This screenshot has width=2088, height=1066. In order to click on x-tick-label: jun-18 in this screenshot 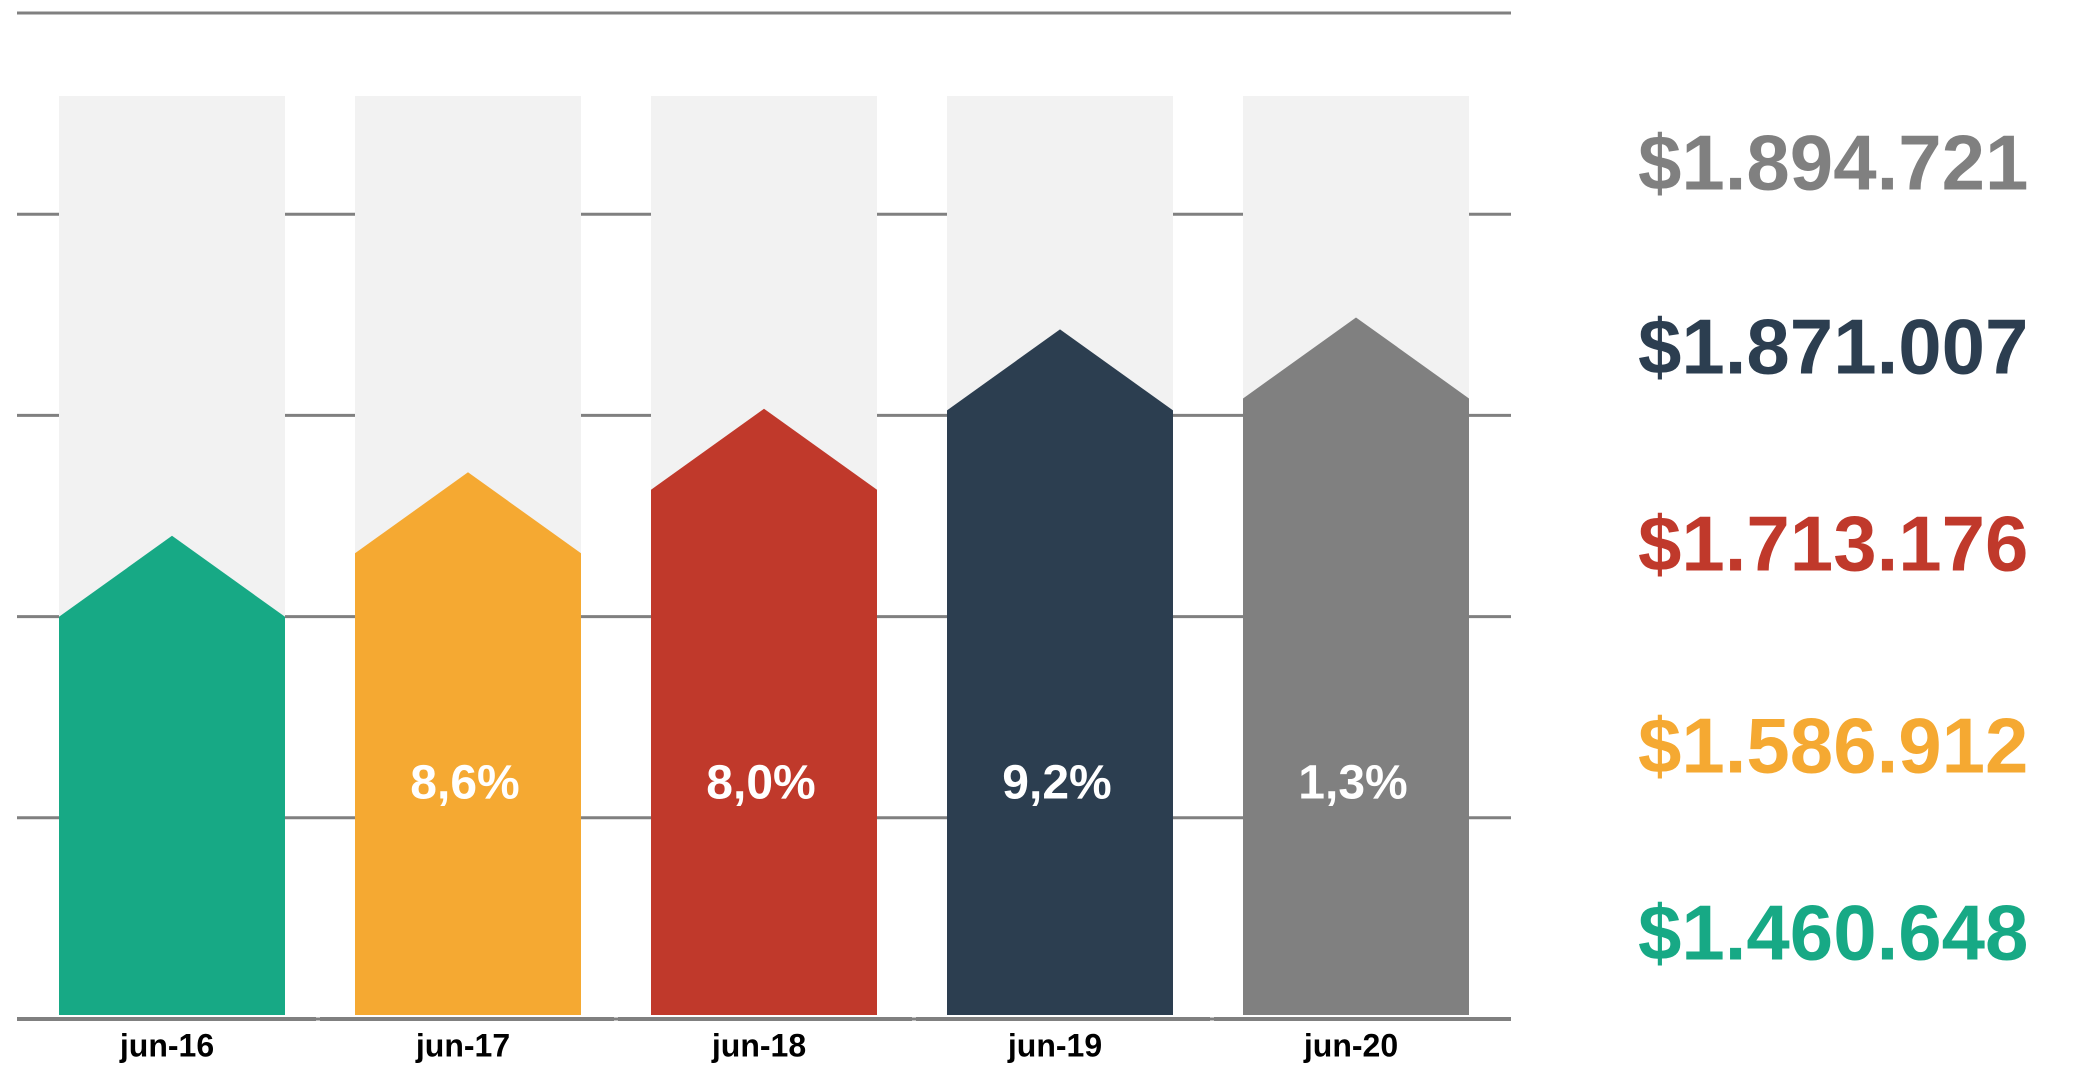, I will do `click(758, 1045)`.